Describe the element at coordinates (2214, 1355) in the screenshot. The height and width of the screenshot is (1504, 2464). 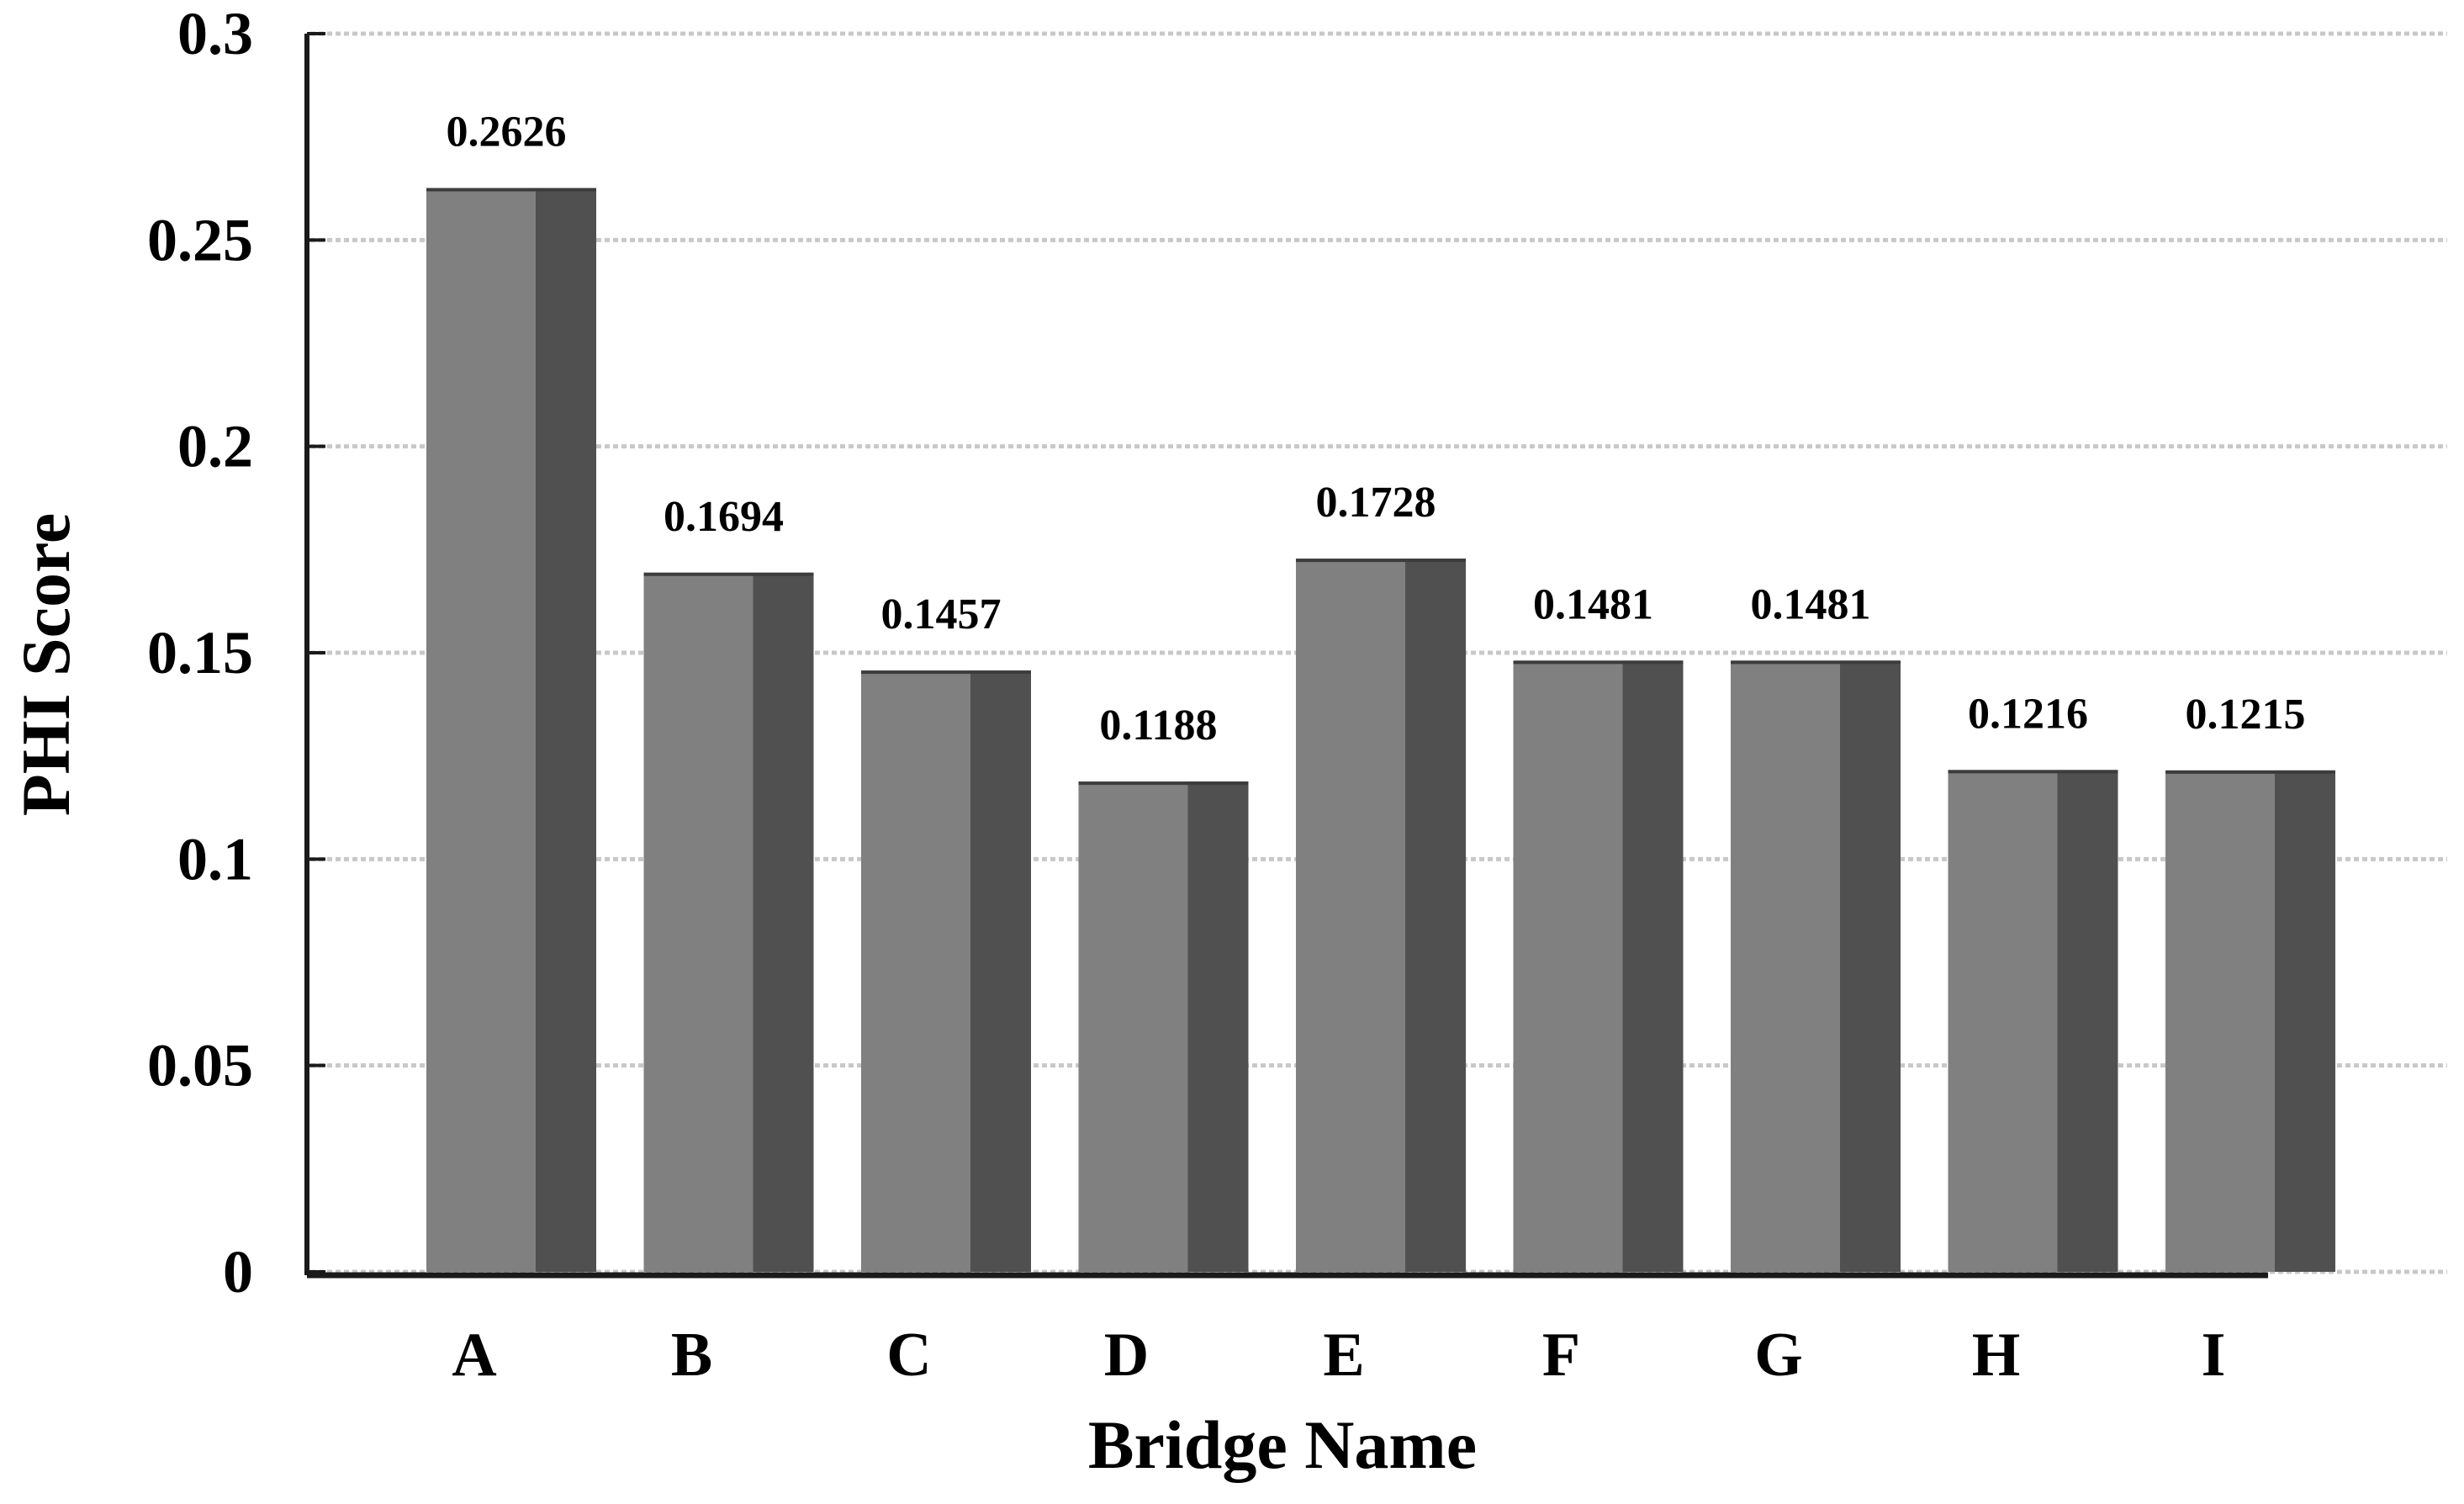
I see `x-tick-label: I` at that location.